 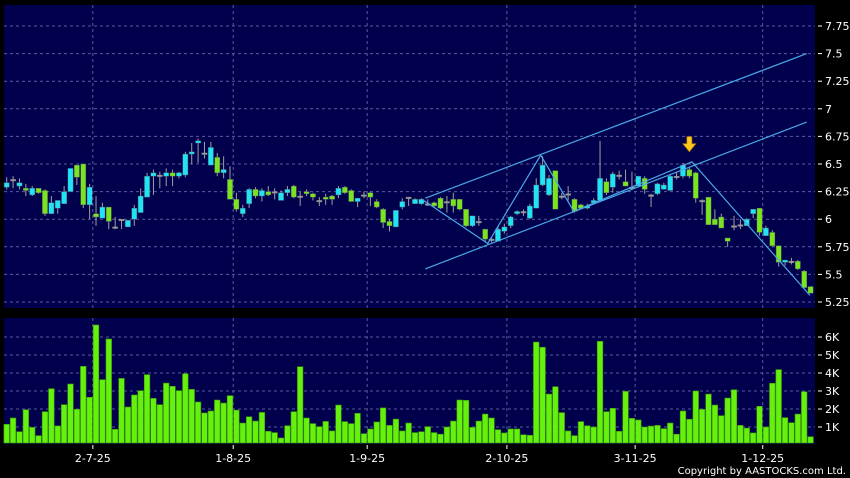 What do you see at coordinates (837, 136) in the screenshot?
I see `price-tick-label: 6.75` at bounding box center [837, 136].